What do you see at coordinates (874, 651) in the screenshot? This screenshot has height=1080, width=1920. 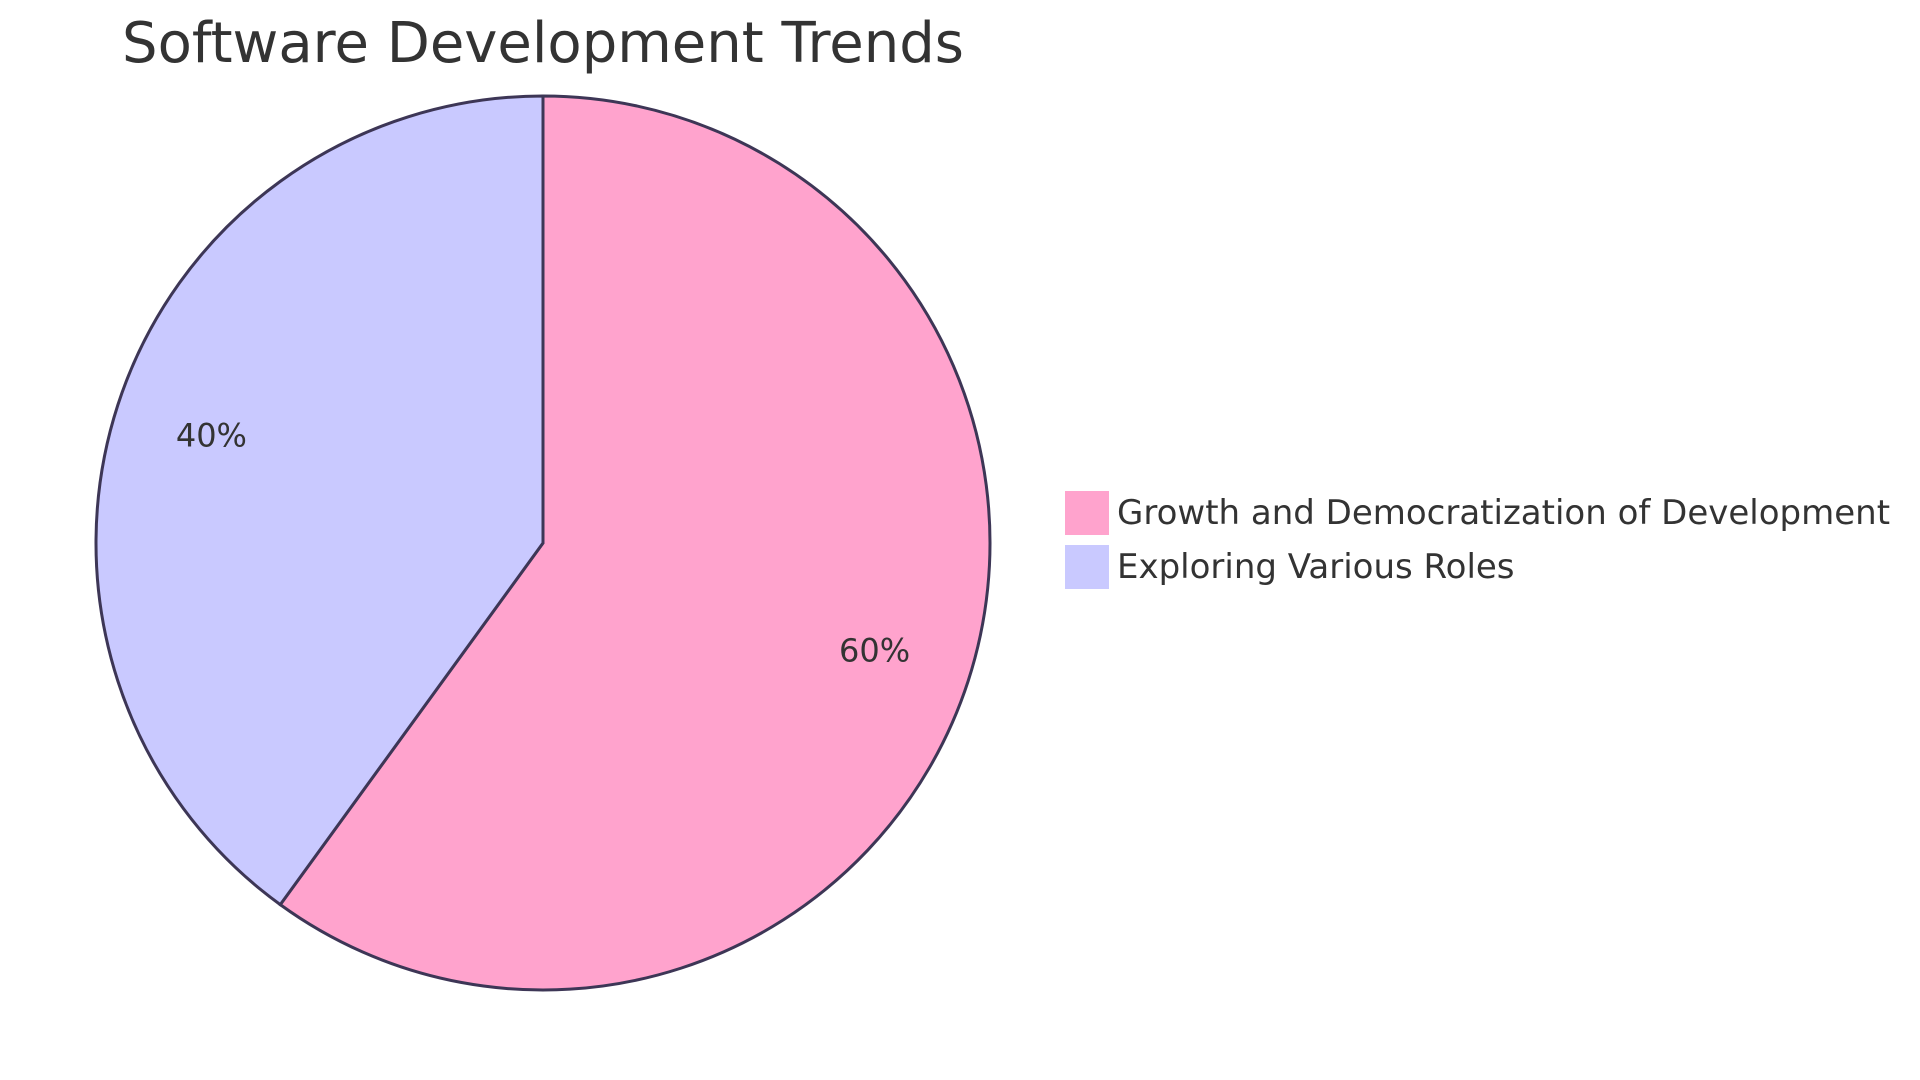 I see `pie-slice-label-growth-and-democratization-of-development: 60%` at bounding box center [874, 651].